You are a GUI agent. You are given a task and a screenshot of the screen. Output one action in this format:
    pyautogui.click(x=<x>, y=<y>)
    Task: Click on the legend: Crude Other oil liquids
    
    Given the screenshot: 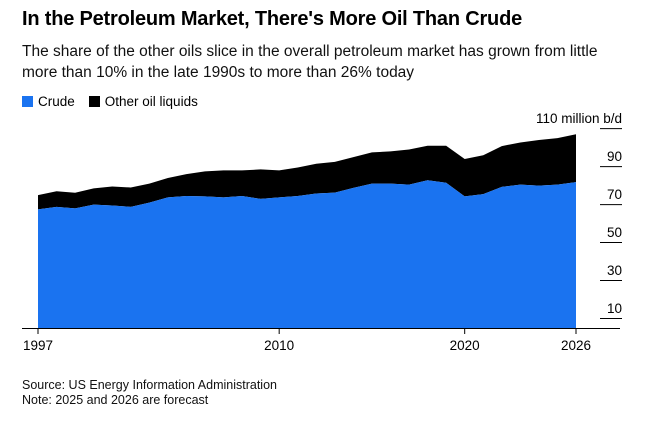 What is the action you would take?
    pyautogui.click(x=117, y=101)
    